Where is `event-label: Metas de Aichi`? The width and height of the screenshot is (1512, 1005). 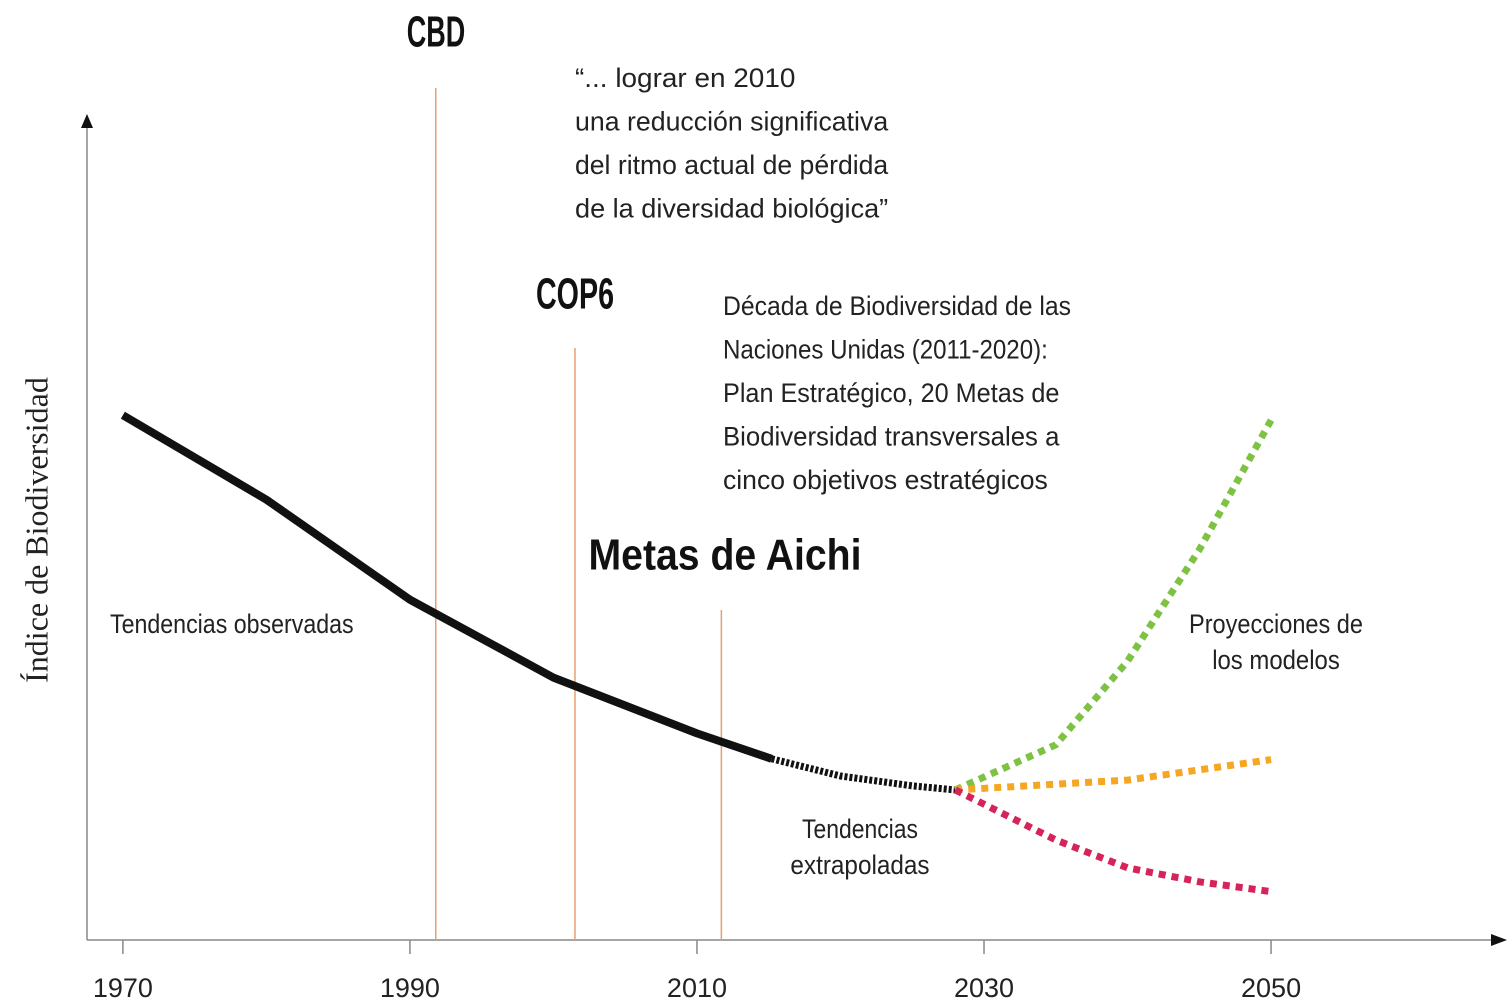 event-label: Metas de Aichi is located at coordinates (725, 555).